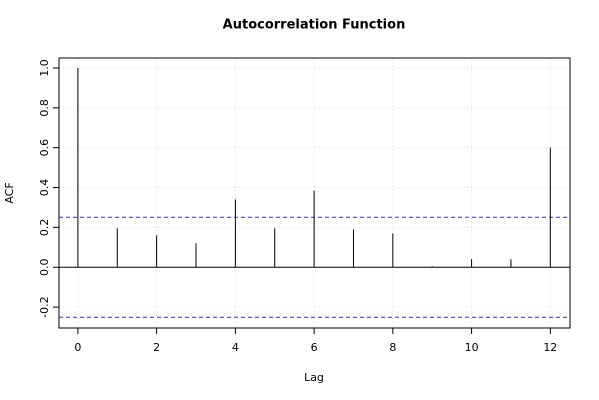 The width and height of the screenshot is (599, 400). I want to click on y-tick-label: 0.2, so click(44, 228).